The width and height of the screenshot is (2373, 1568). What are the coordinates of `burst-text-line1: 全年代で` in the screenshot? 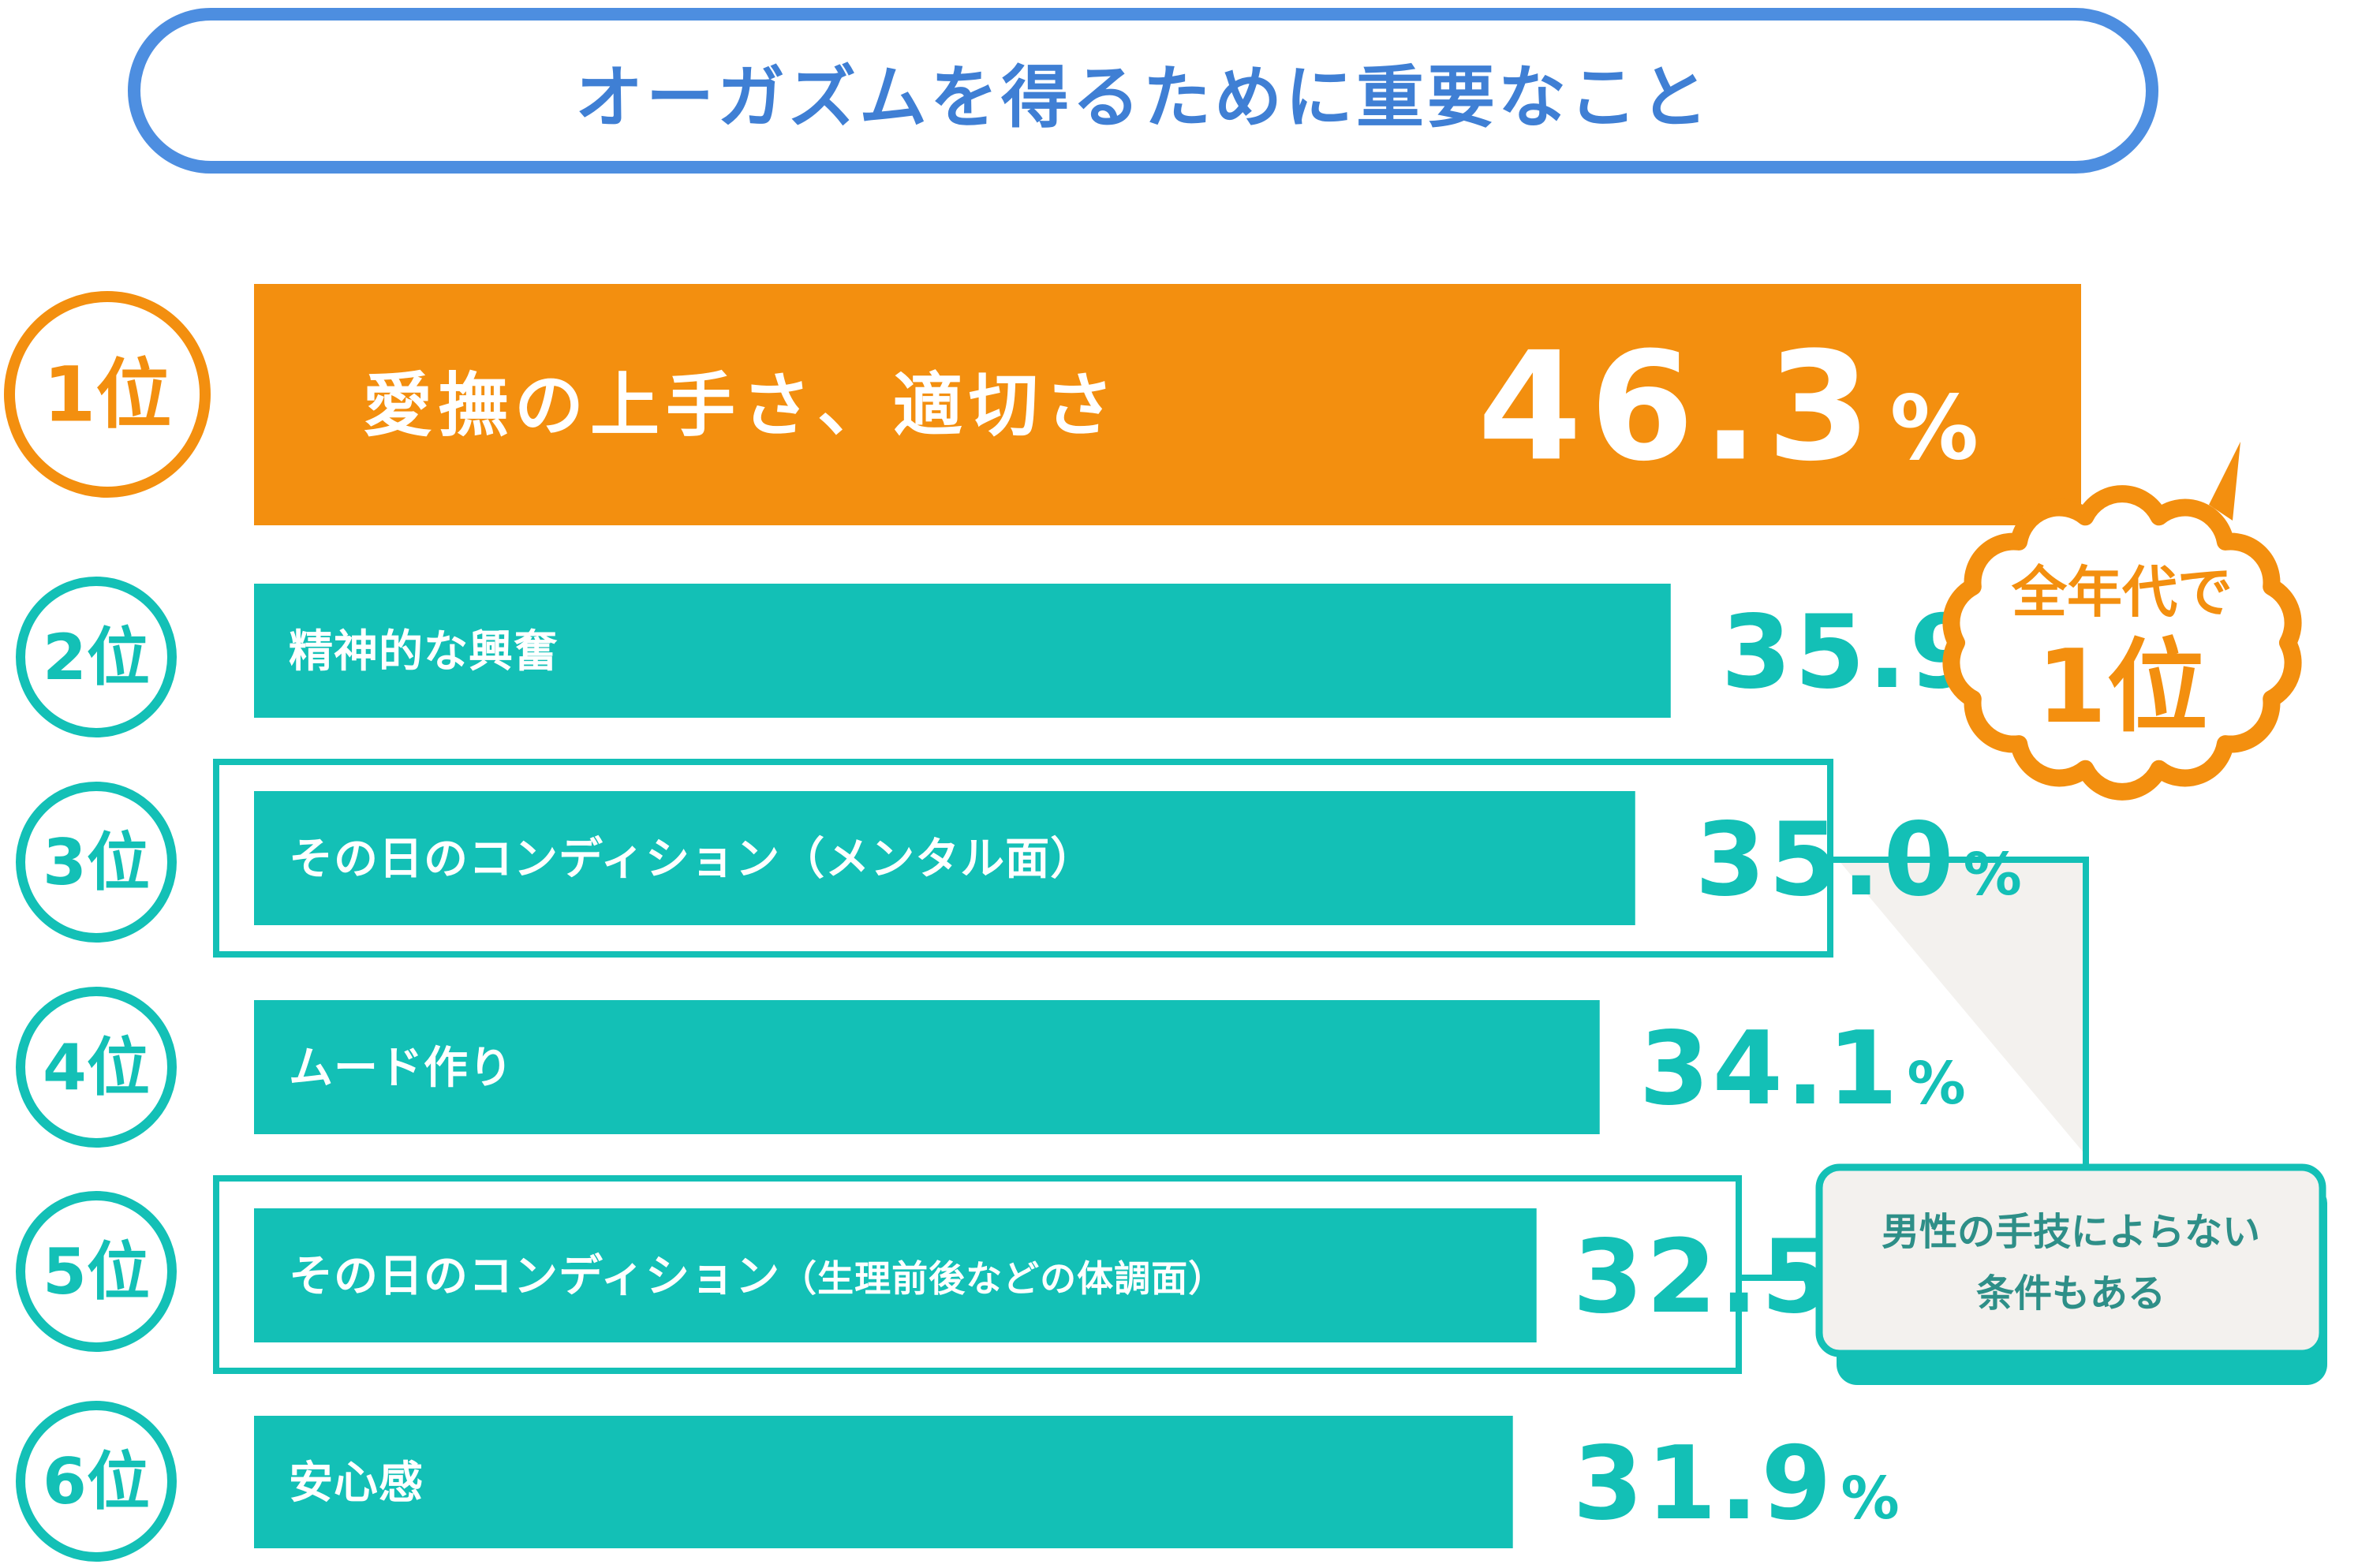 It's located at (2122, 592).